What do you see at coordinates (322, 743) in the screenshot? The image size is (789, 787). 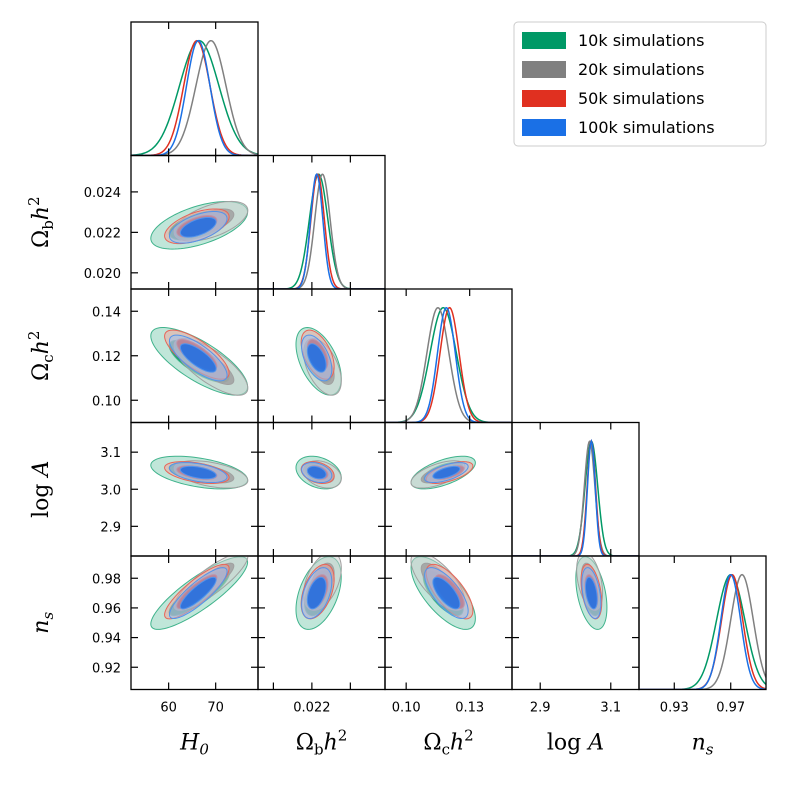 I see `x-axis-label-2: Ωbh2` at bounding box center [322, 743].